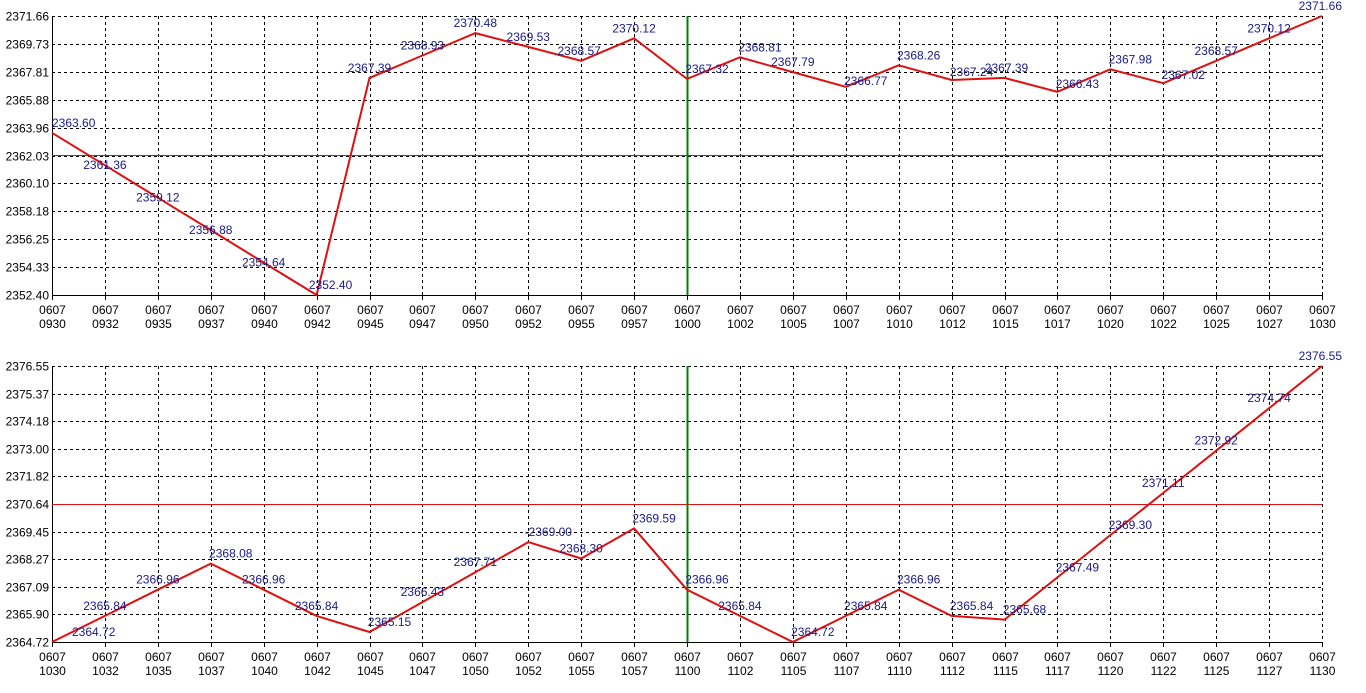  Describe the element at coordinates (28, 367) in the screenshot. I see `y-tick-label: 2376.55` at that location.